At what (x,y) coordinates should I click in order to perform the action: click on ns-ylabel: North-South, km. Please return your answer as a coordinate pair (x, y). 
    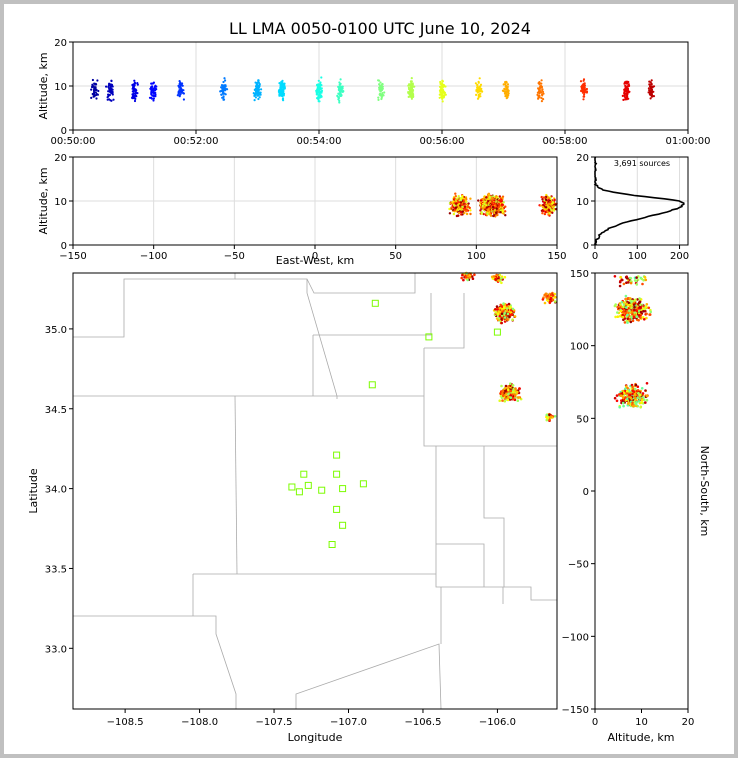
    Looking at the image, I should click on (704, 491).